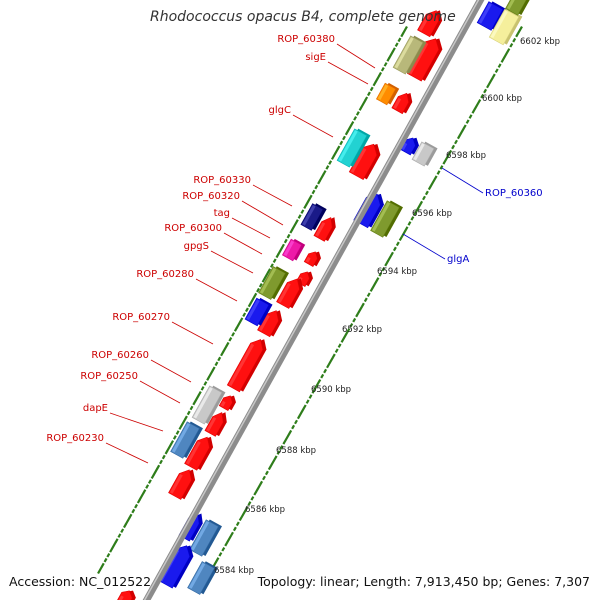 The height and width of the screenshot is (604, 600). I want to click on gene-label-top: dapE, so click(95, 408).